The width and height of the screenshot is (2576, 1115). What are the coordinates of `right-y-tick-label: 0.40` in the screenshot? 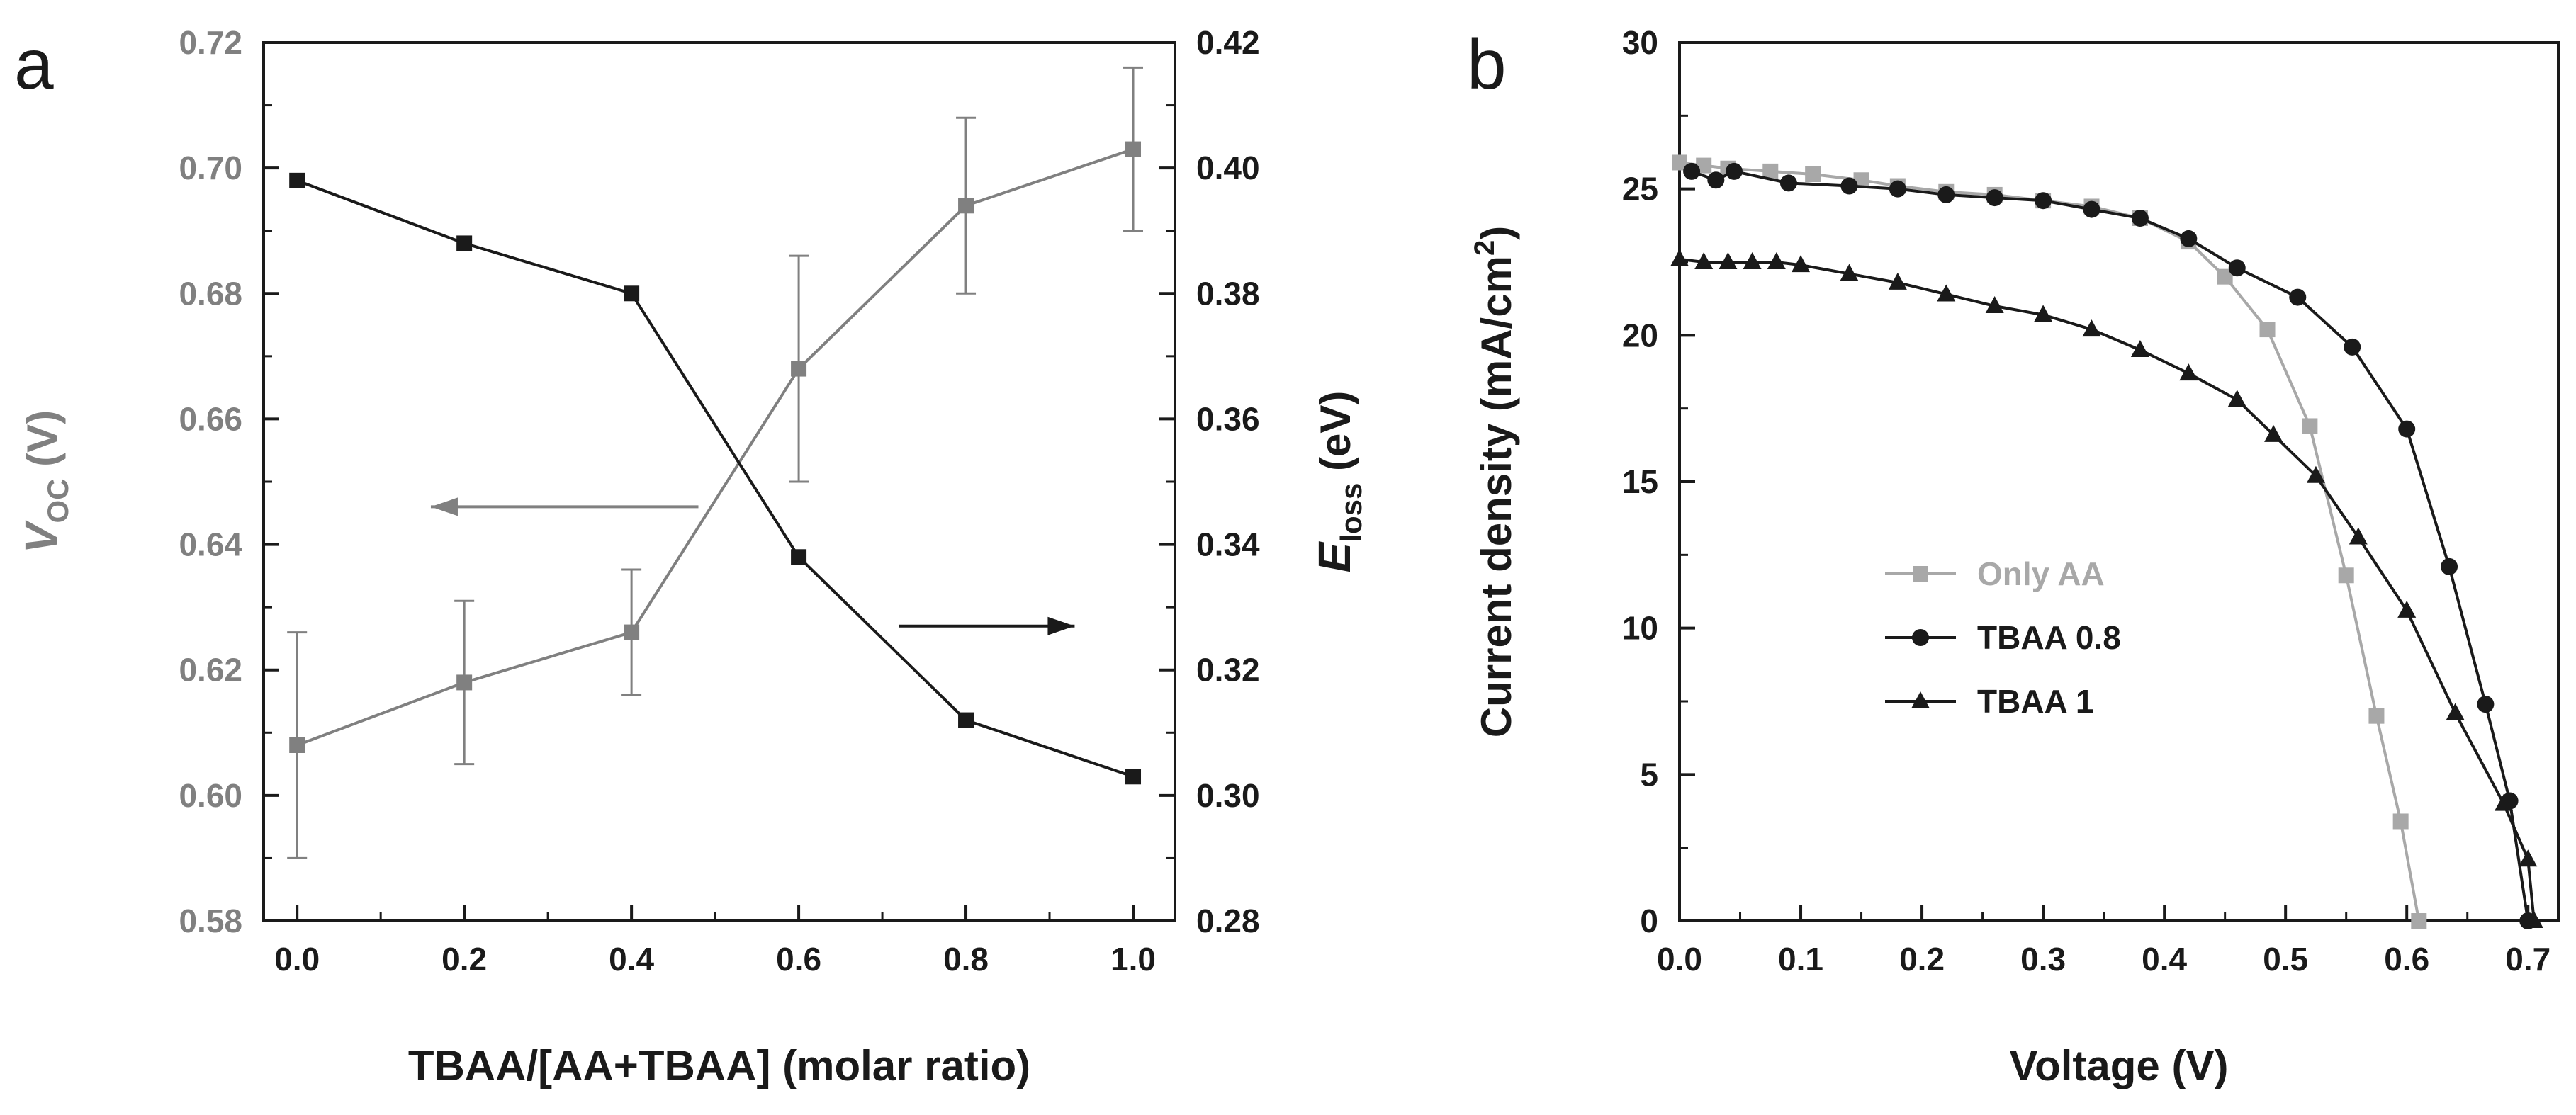 It's located at (1228, 167).